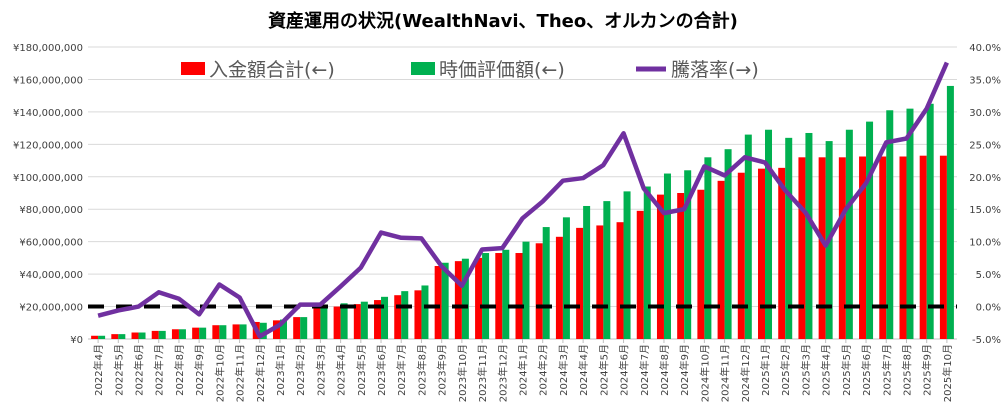  I want to click on x-tick-label: 2023年10月, so click(462, 373).